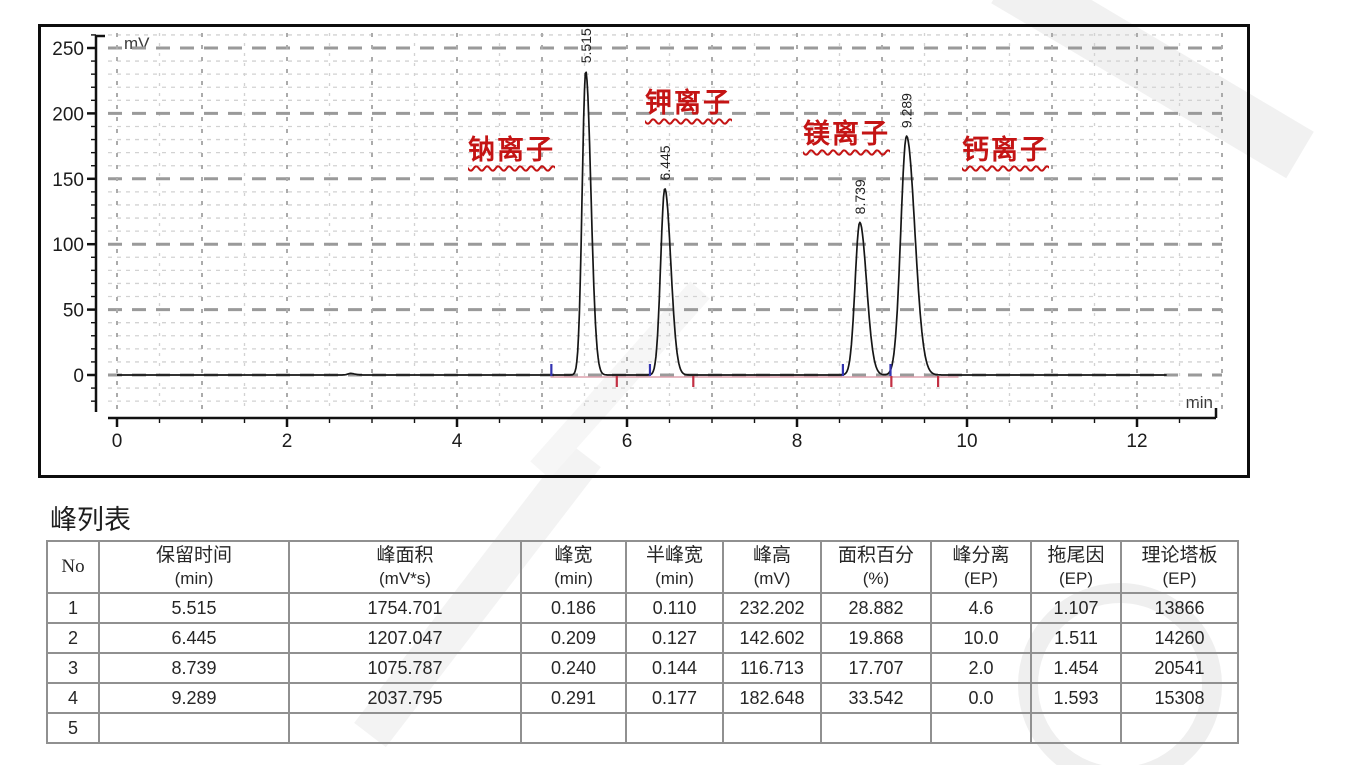  Describe the element at coordinates (642, 728) in the screenshot. I see `peak-table-row: 5` at that location.